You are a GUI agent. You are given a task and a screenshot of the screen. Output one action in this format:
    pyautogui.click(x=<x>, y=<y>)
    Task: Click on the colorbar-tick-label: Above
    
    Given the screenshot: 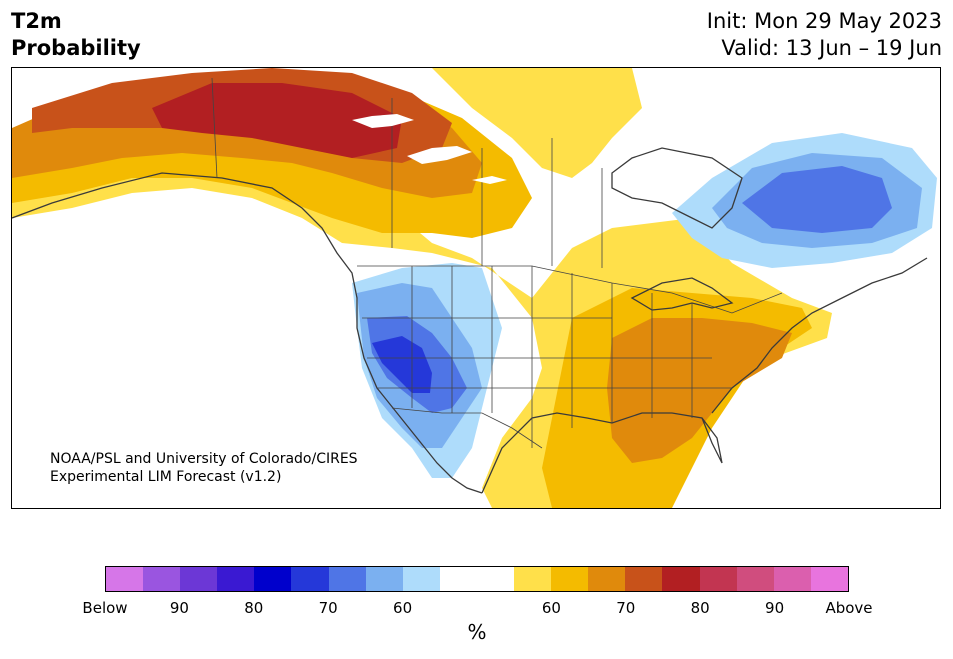 What is the action you would take?
    pyautogui.click(x=849, y=608)
    